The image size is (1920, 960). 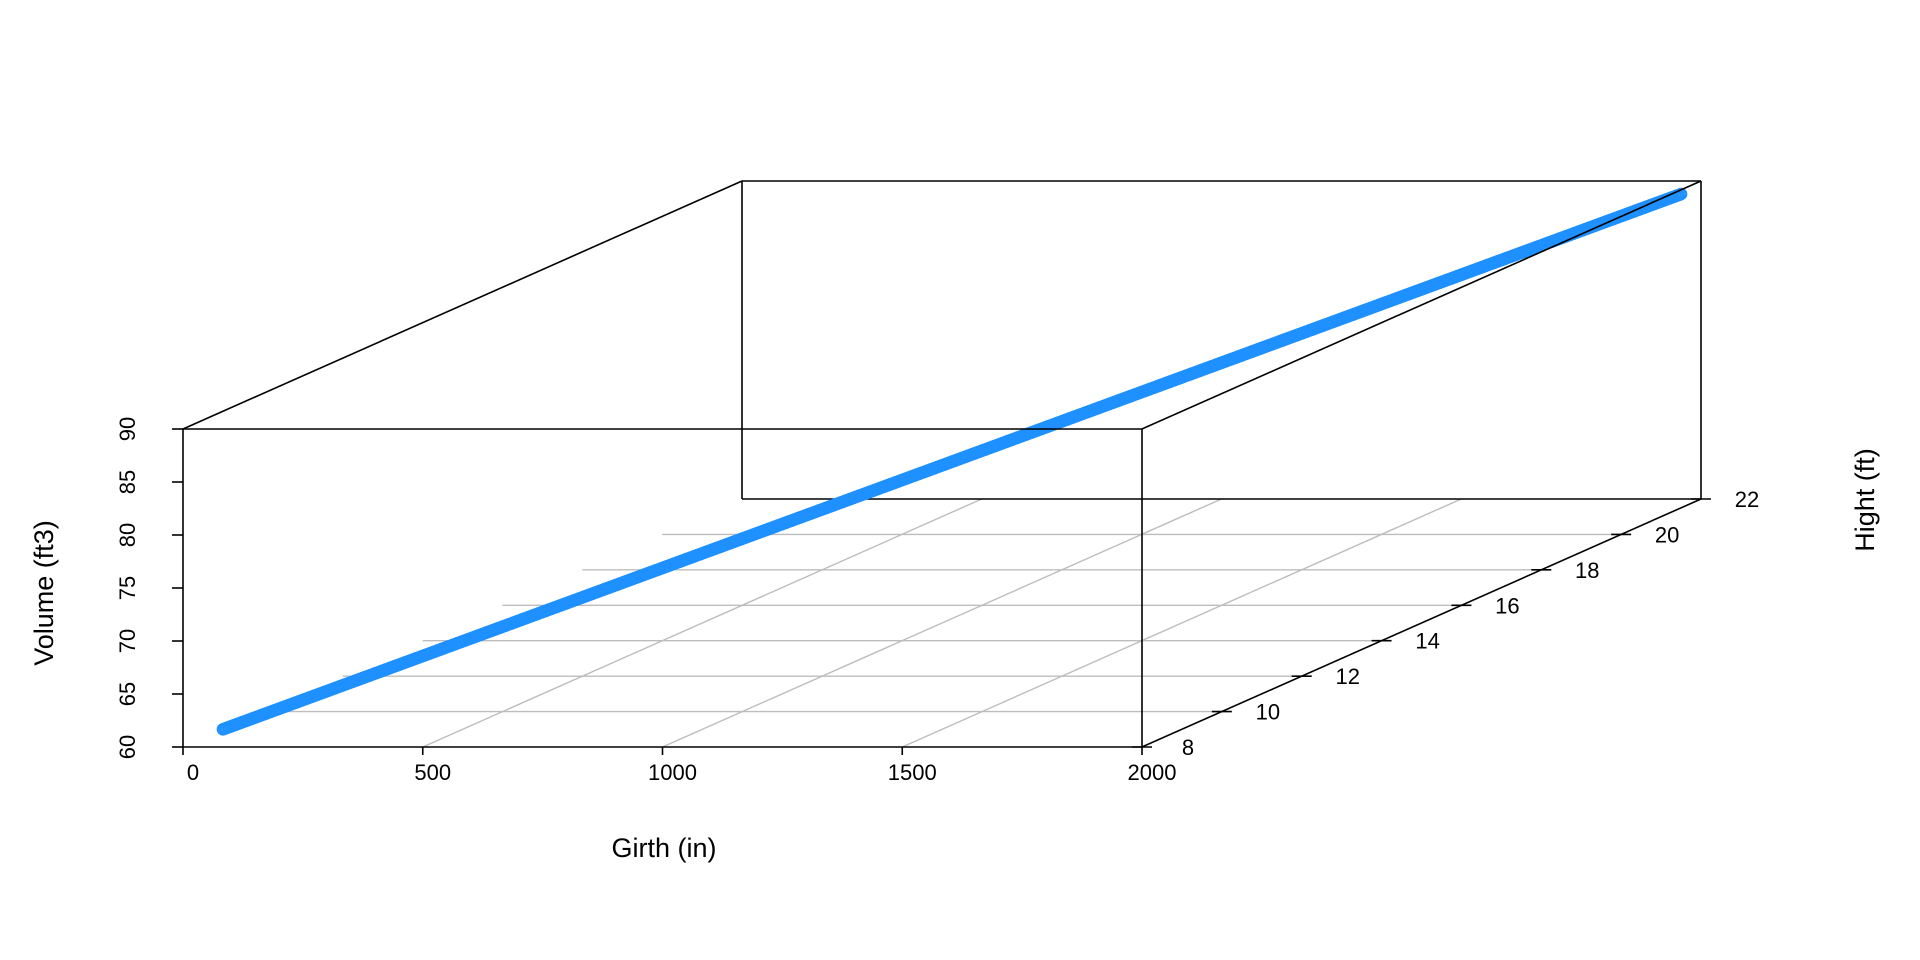 I want to click on z-tick-label: 75, so click(x=127, y=588).